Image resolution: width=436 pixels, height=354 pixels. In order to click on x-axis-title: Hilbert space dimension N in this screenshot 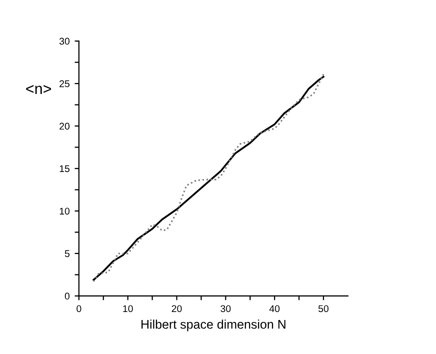, I will do `click(214, 326)`.